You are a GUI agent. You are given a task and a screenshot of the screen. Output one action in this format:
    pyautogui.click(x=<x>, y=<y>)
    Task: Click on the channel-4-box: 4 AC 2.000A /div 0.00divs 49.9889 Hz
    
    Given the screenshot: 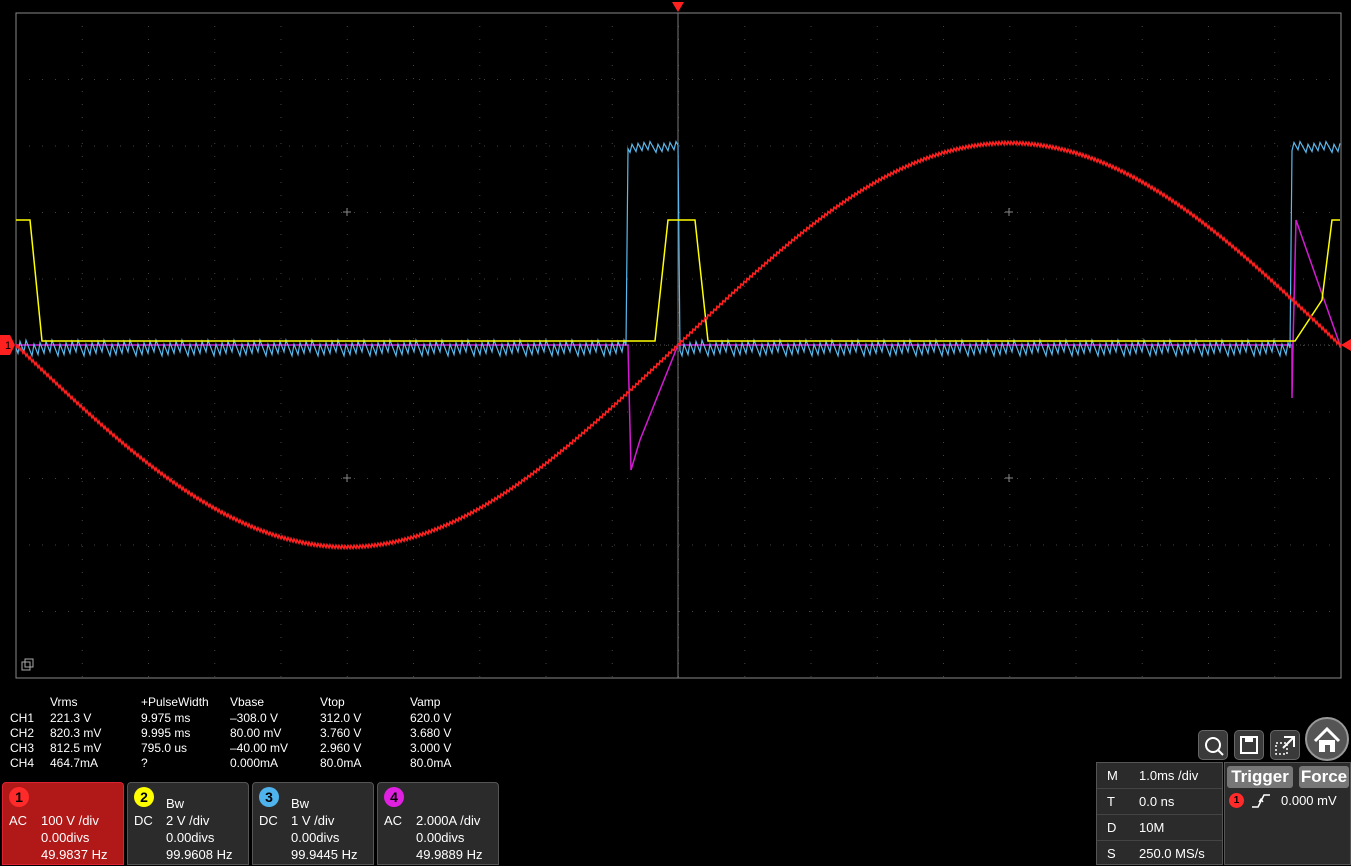 What is the action you would take?
    pyautogui.click(x=438, y=823)
    